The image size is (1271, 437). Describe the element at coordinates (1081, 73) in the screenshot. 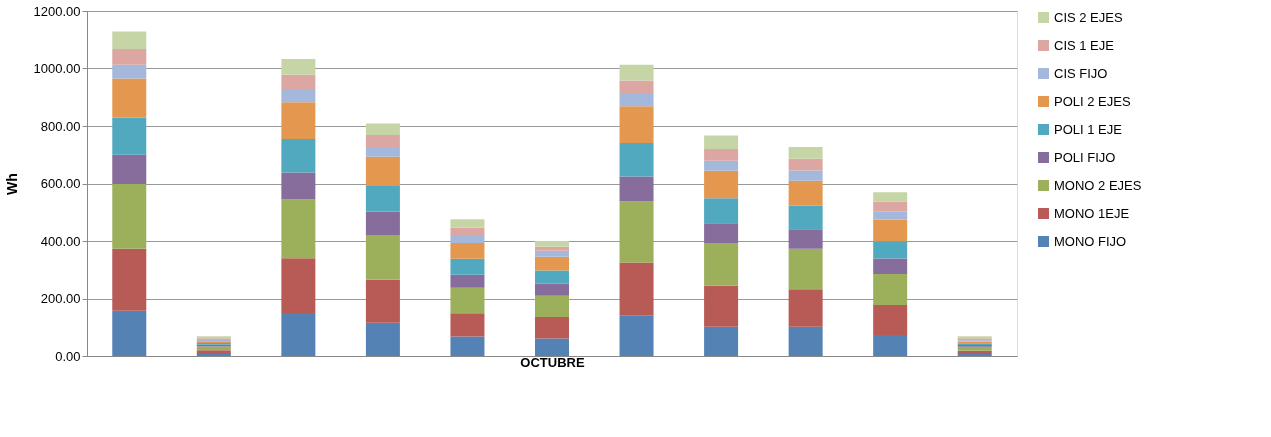

I see `legend-label: CIS FIJO` at that location.